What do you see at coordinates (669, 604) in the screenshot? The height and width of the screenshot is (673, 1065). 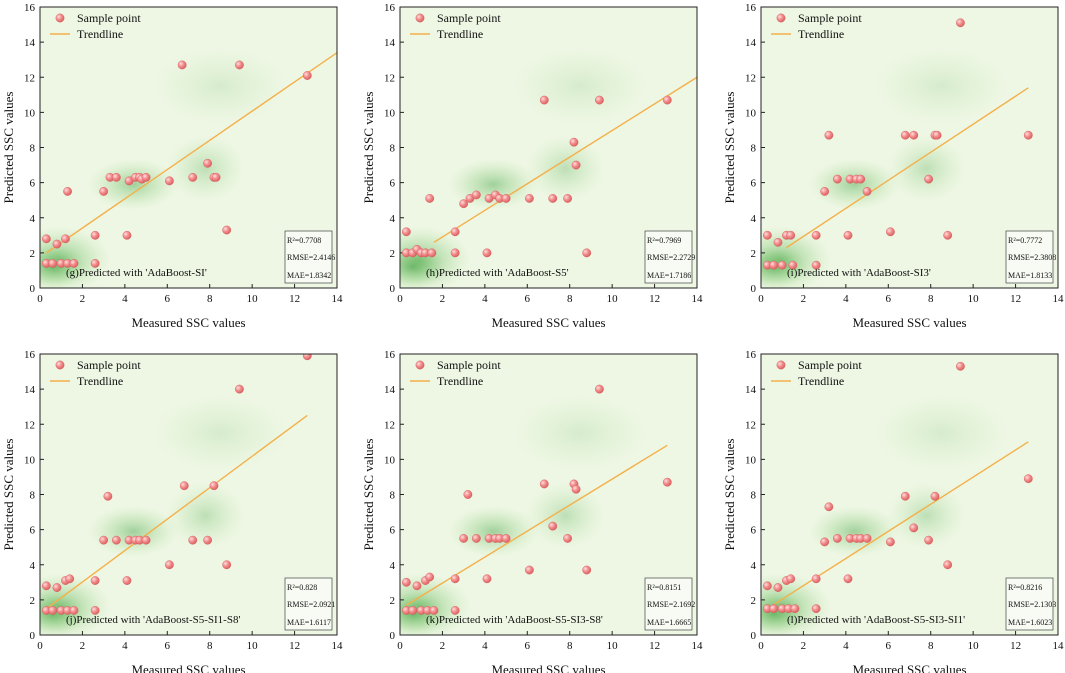 I see `stats-box: R²=0.8151 RMSE=2.1692 MAE=1.6665` at bounding box center [669, 604].